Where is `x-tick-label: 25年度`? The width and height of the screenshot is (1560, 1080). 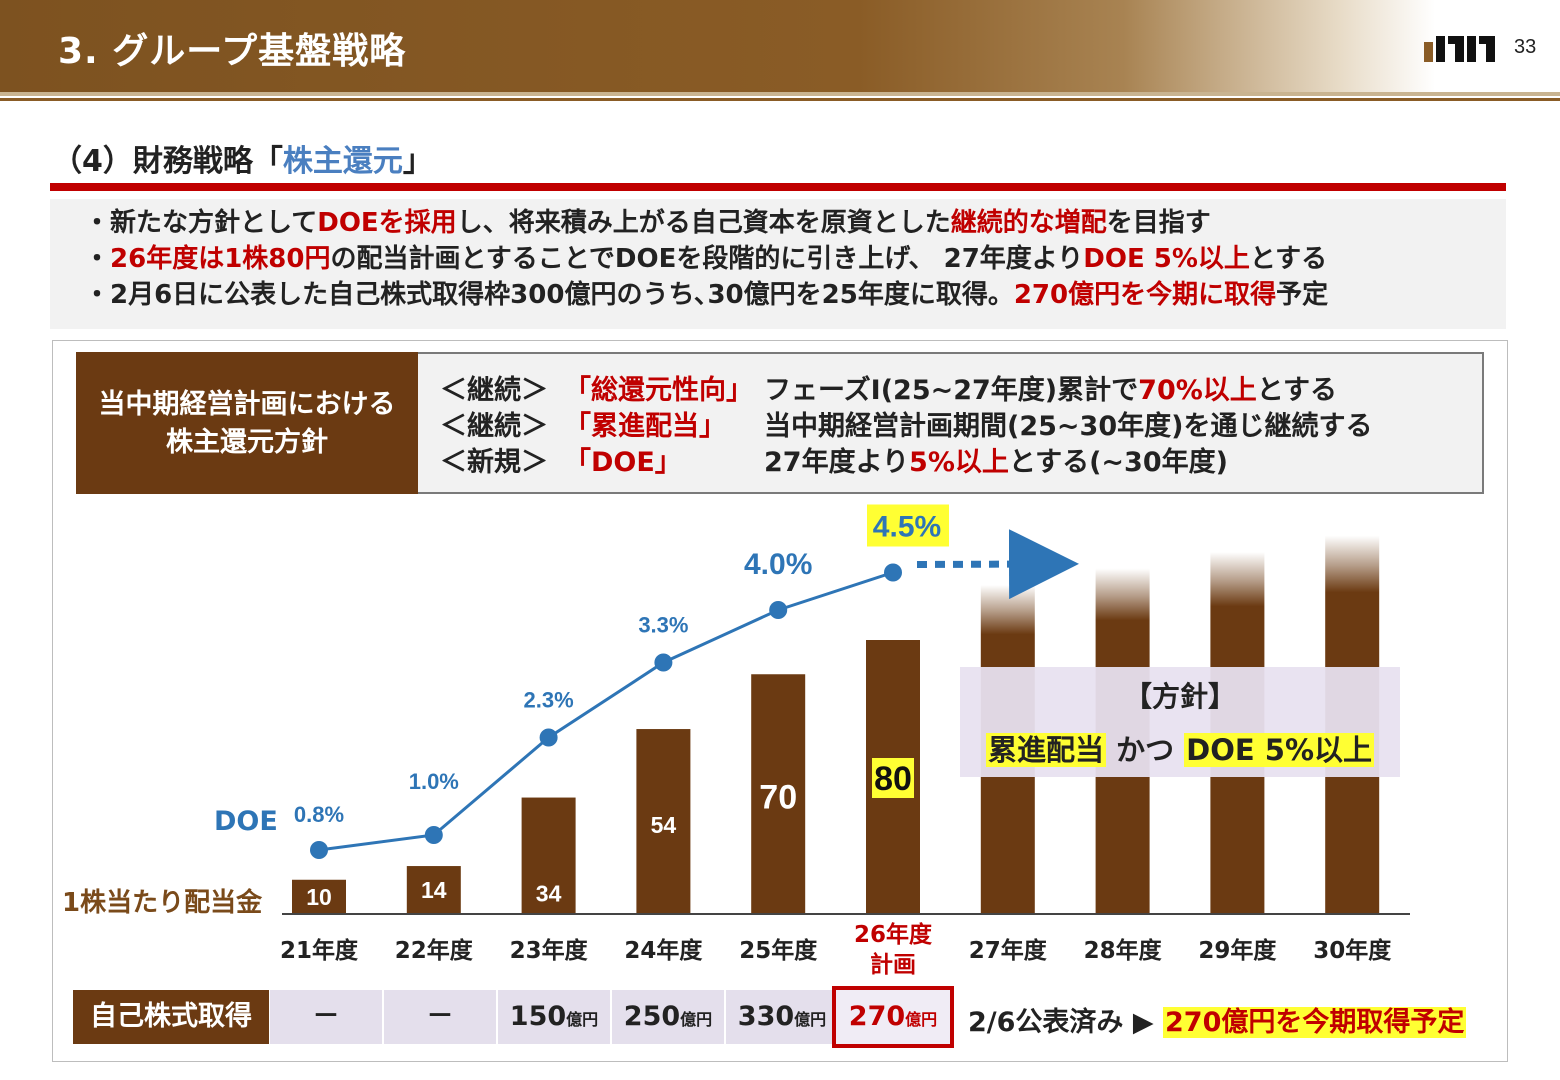
x-tick-label: 25年度 is located at coordinates (778, 950).